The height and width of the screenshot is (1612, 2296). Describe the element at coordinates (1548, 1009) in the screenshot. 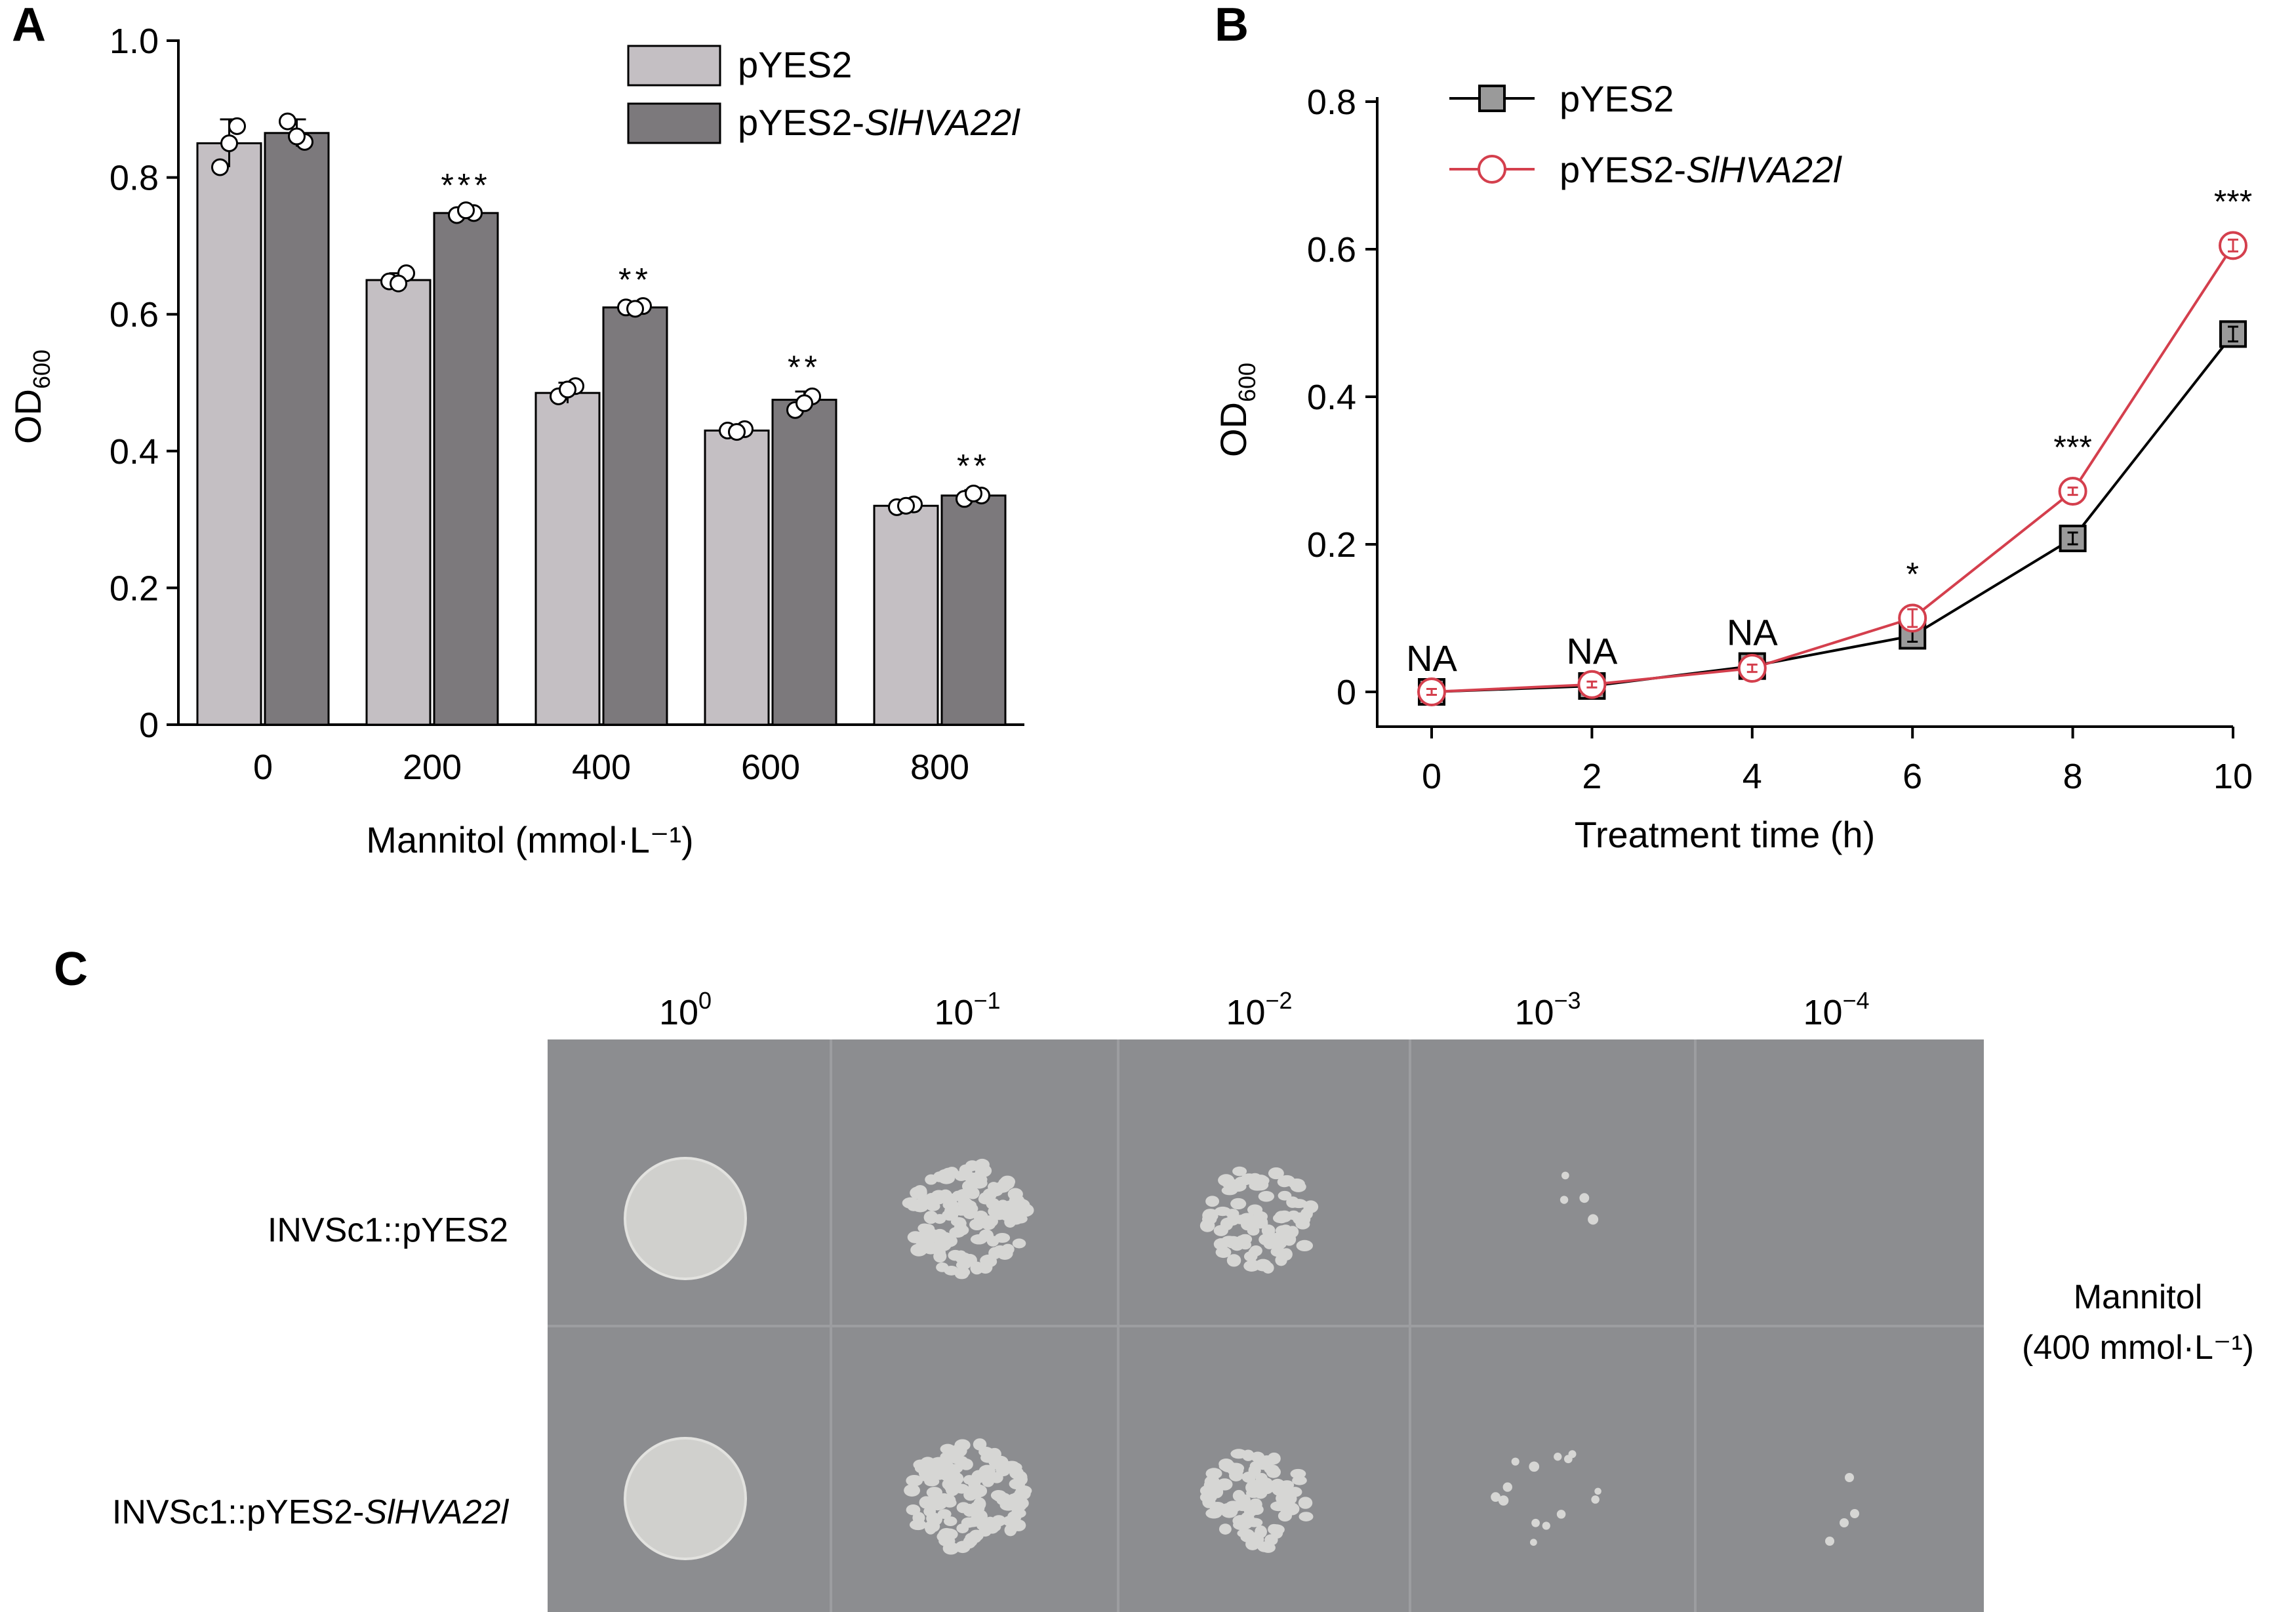

I see `dilution-header: 10−3` at that location.